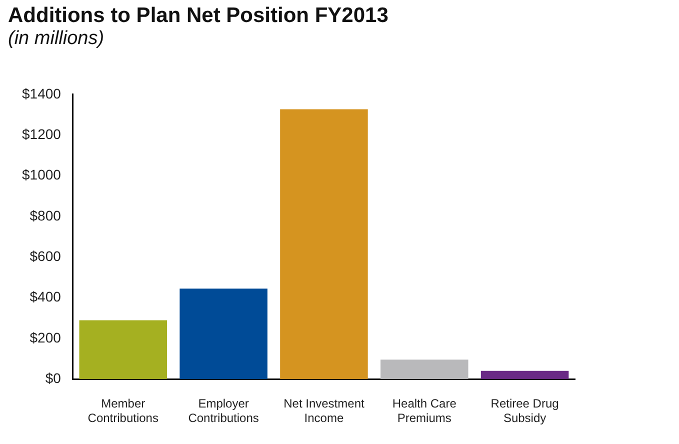 Image resolution: width=679 pixels, height=444 pixels. What do you see at coordinates (123, 411) in the screenshot?
I see `x-tick-label: Member Contributions` at bounding box center [123, 411].